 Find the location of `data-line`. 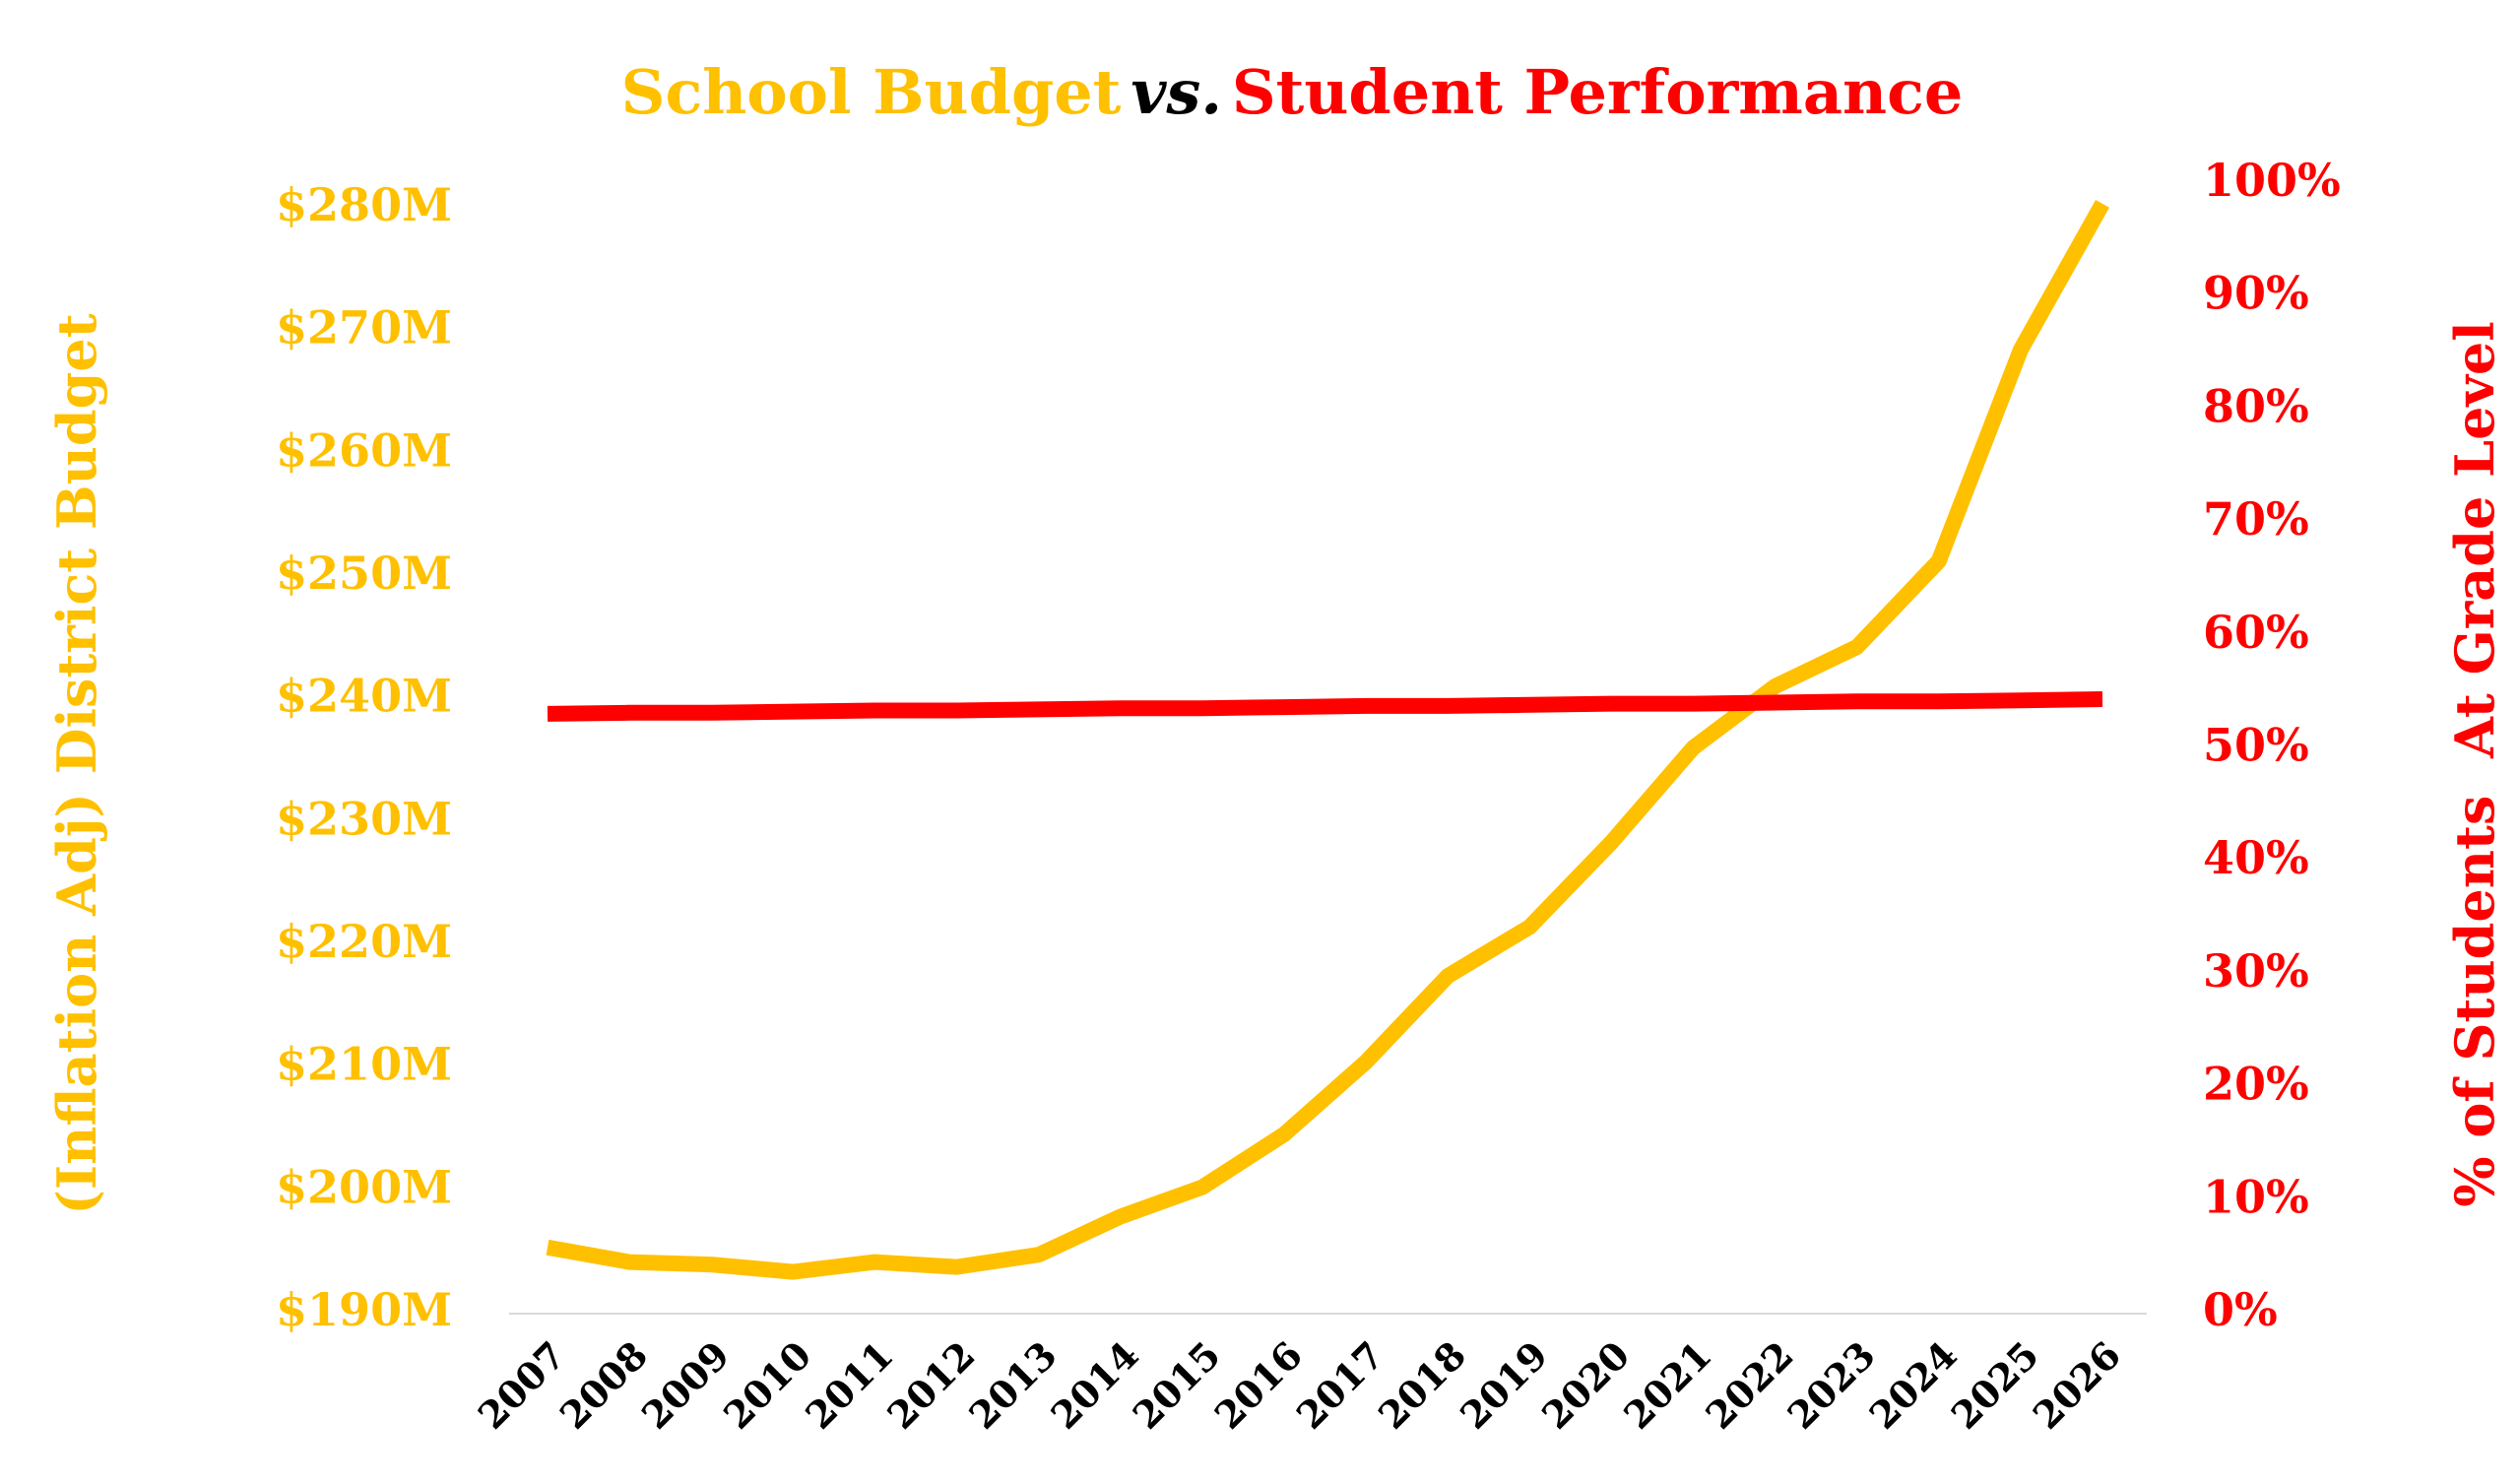

data-line is located at coordinates (1325, 706).